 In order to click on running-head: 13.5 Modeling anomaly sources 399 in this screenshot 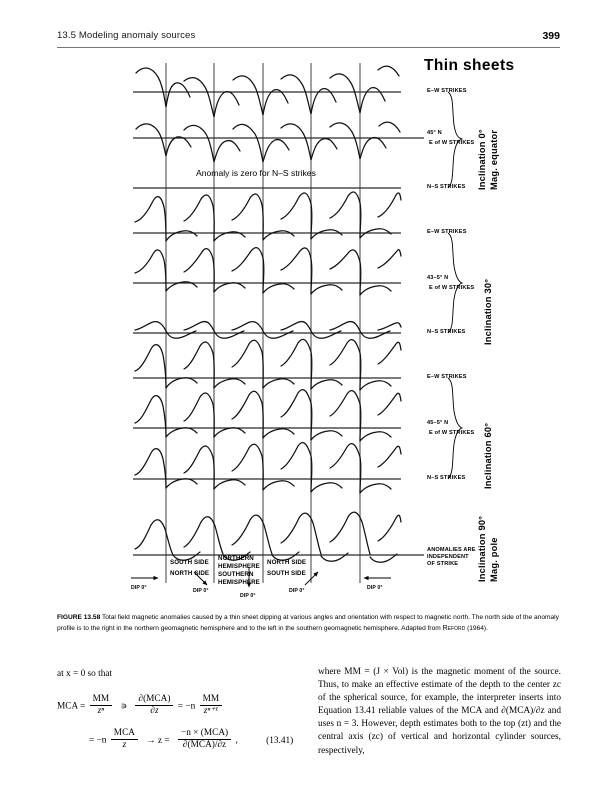, I will do `click(308, 41)`.